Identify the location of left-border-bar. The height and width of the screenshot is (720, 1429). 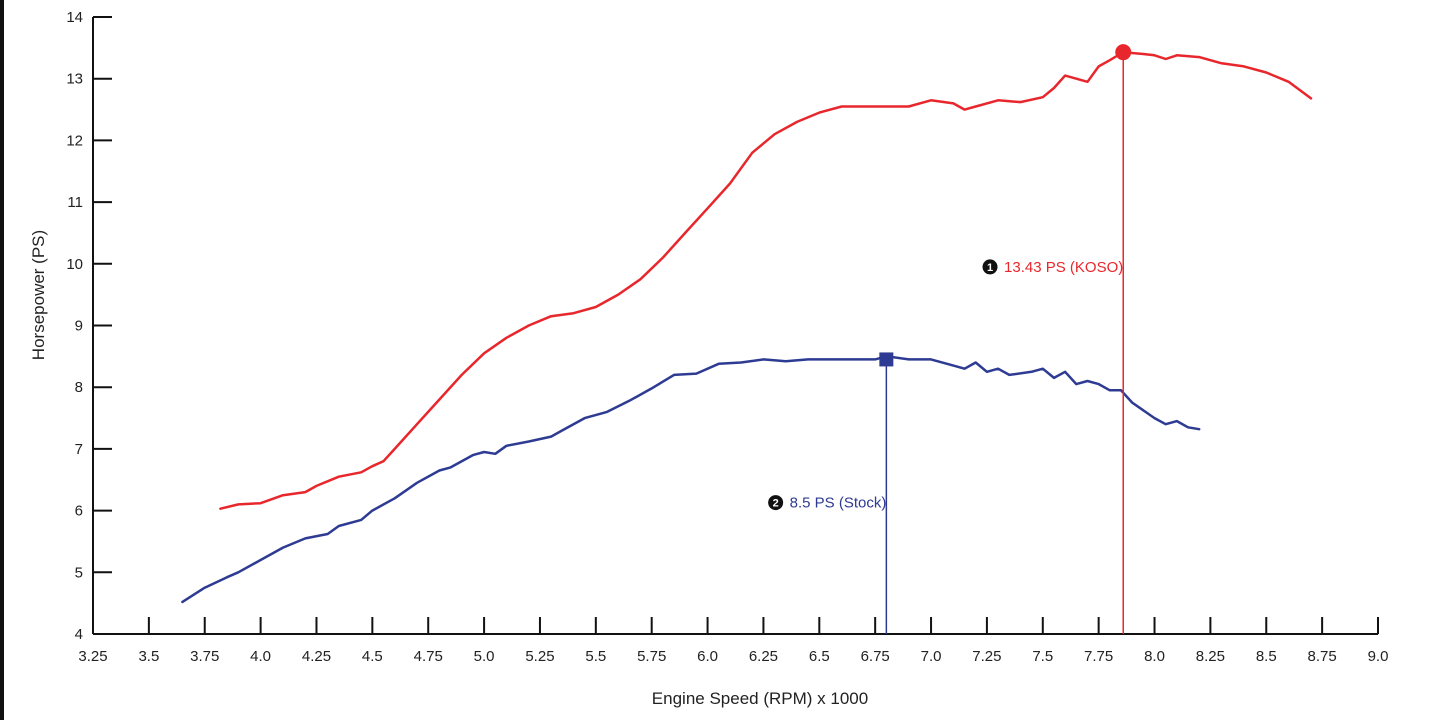
(2, 360).